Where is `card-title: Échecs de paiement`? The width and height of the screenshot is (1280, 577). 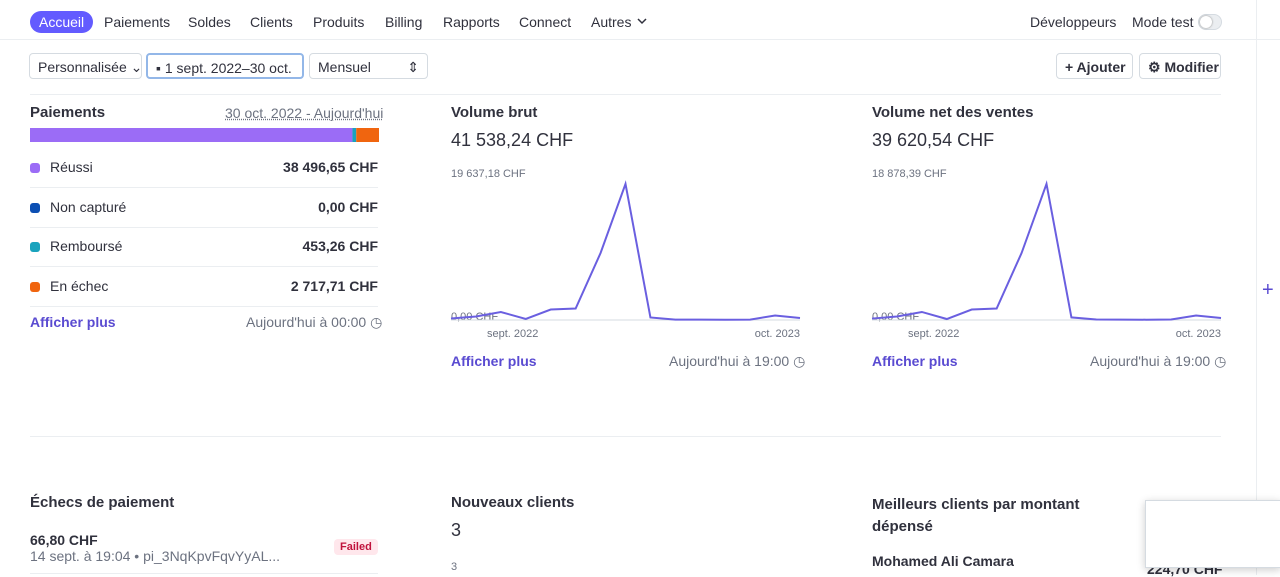 card-title: Échecs de paiement is located at coordinates (102, 502).